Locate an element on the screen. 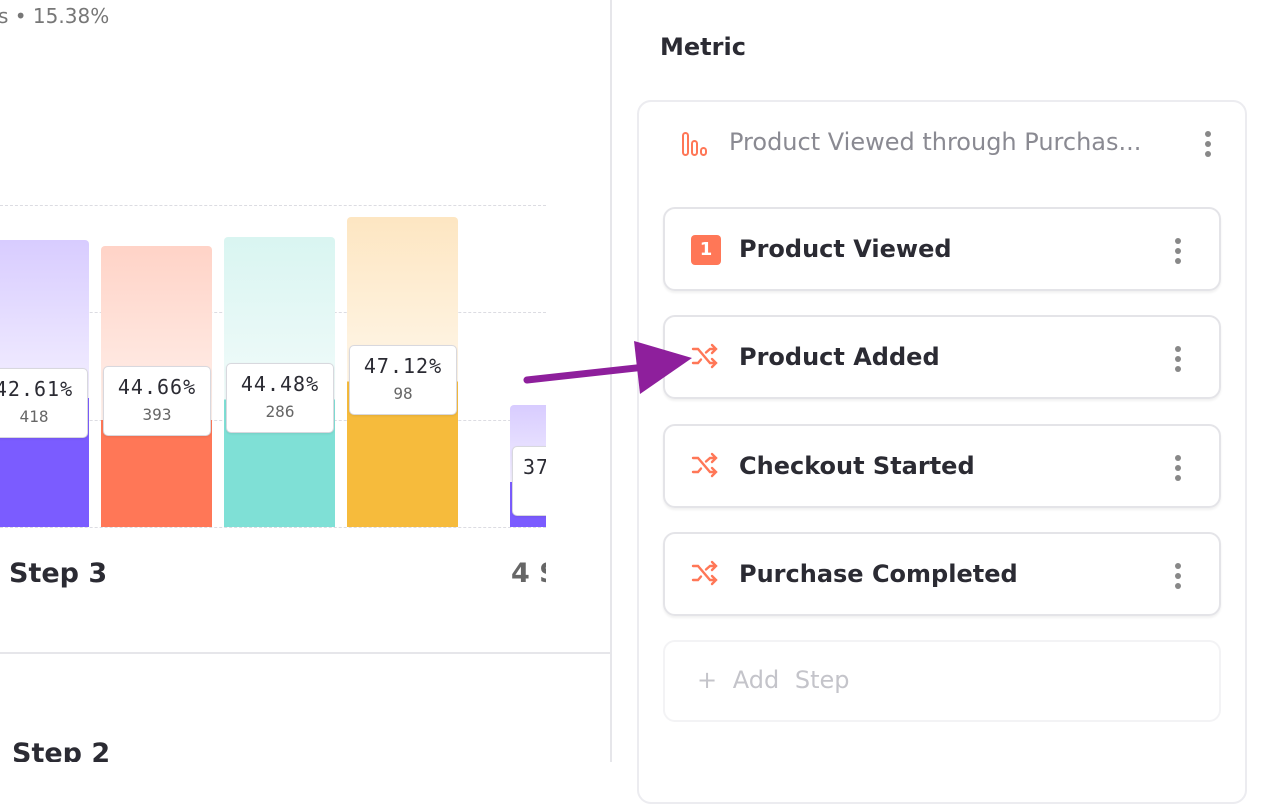 The width and height of the screenshot is (1264, 804). percent: 44.48% is located at coordinates (280, 384).